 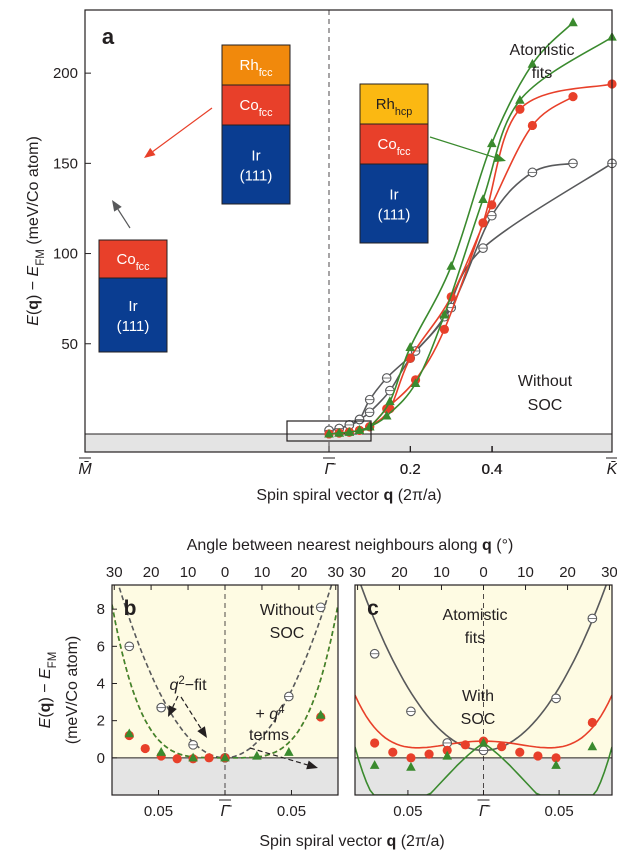 What do you see at coordinates (72, 690) in the screenshot?
I see `y-axis-label: (meV/Co atom)` at bounding box center [72, 690].